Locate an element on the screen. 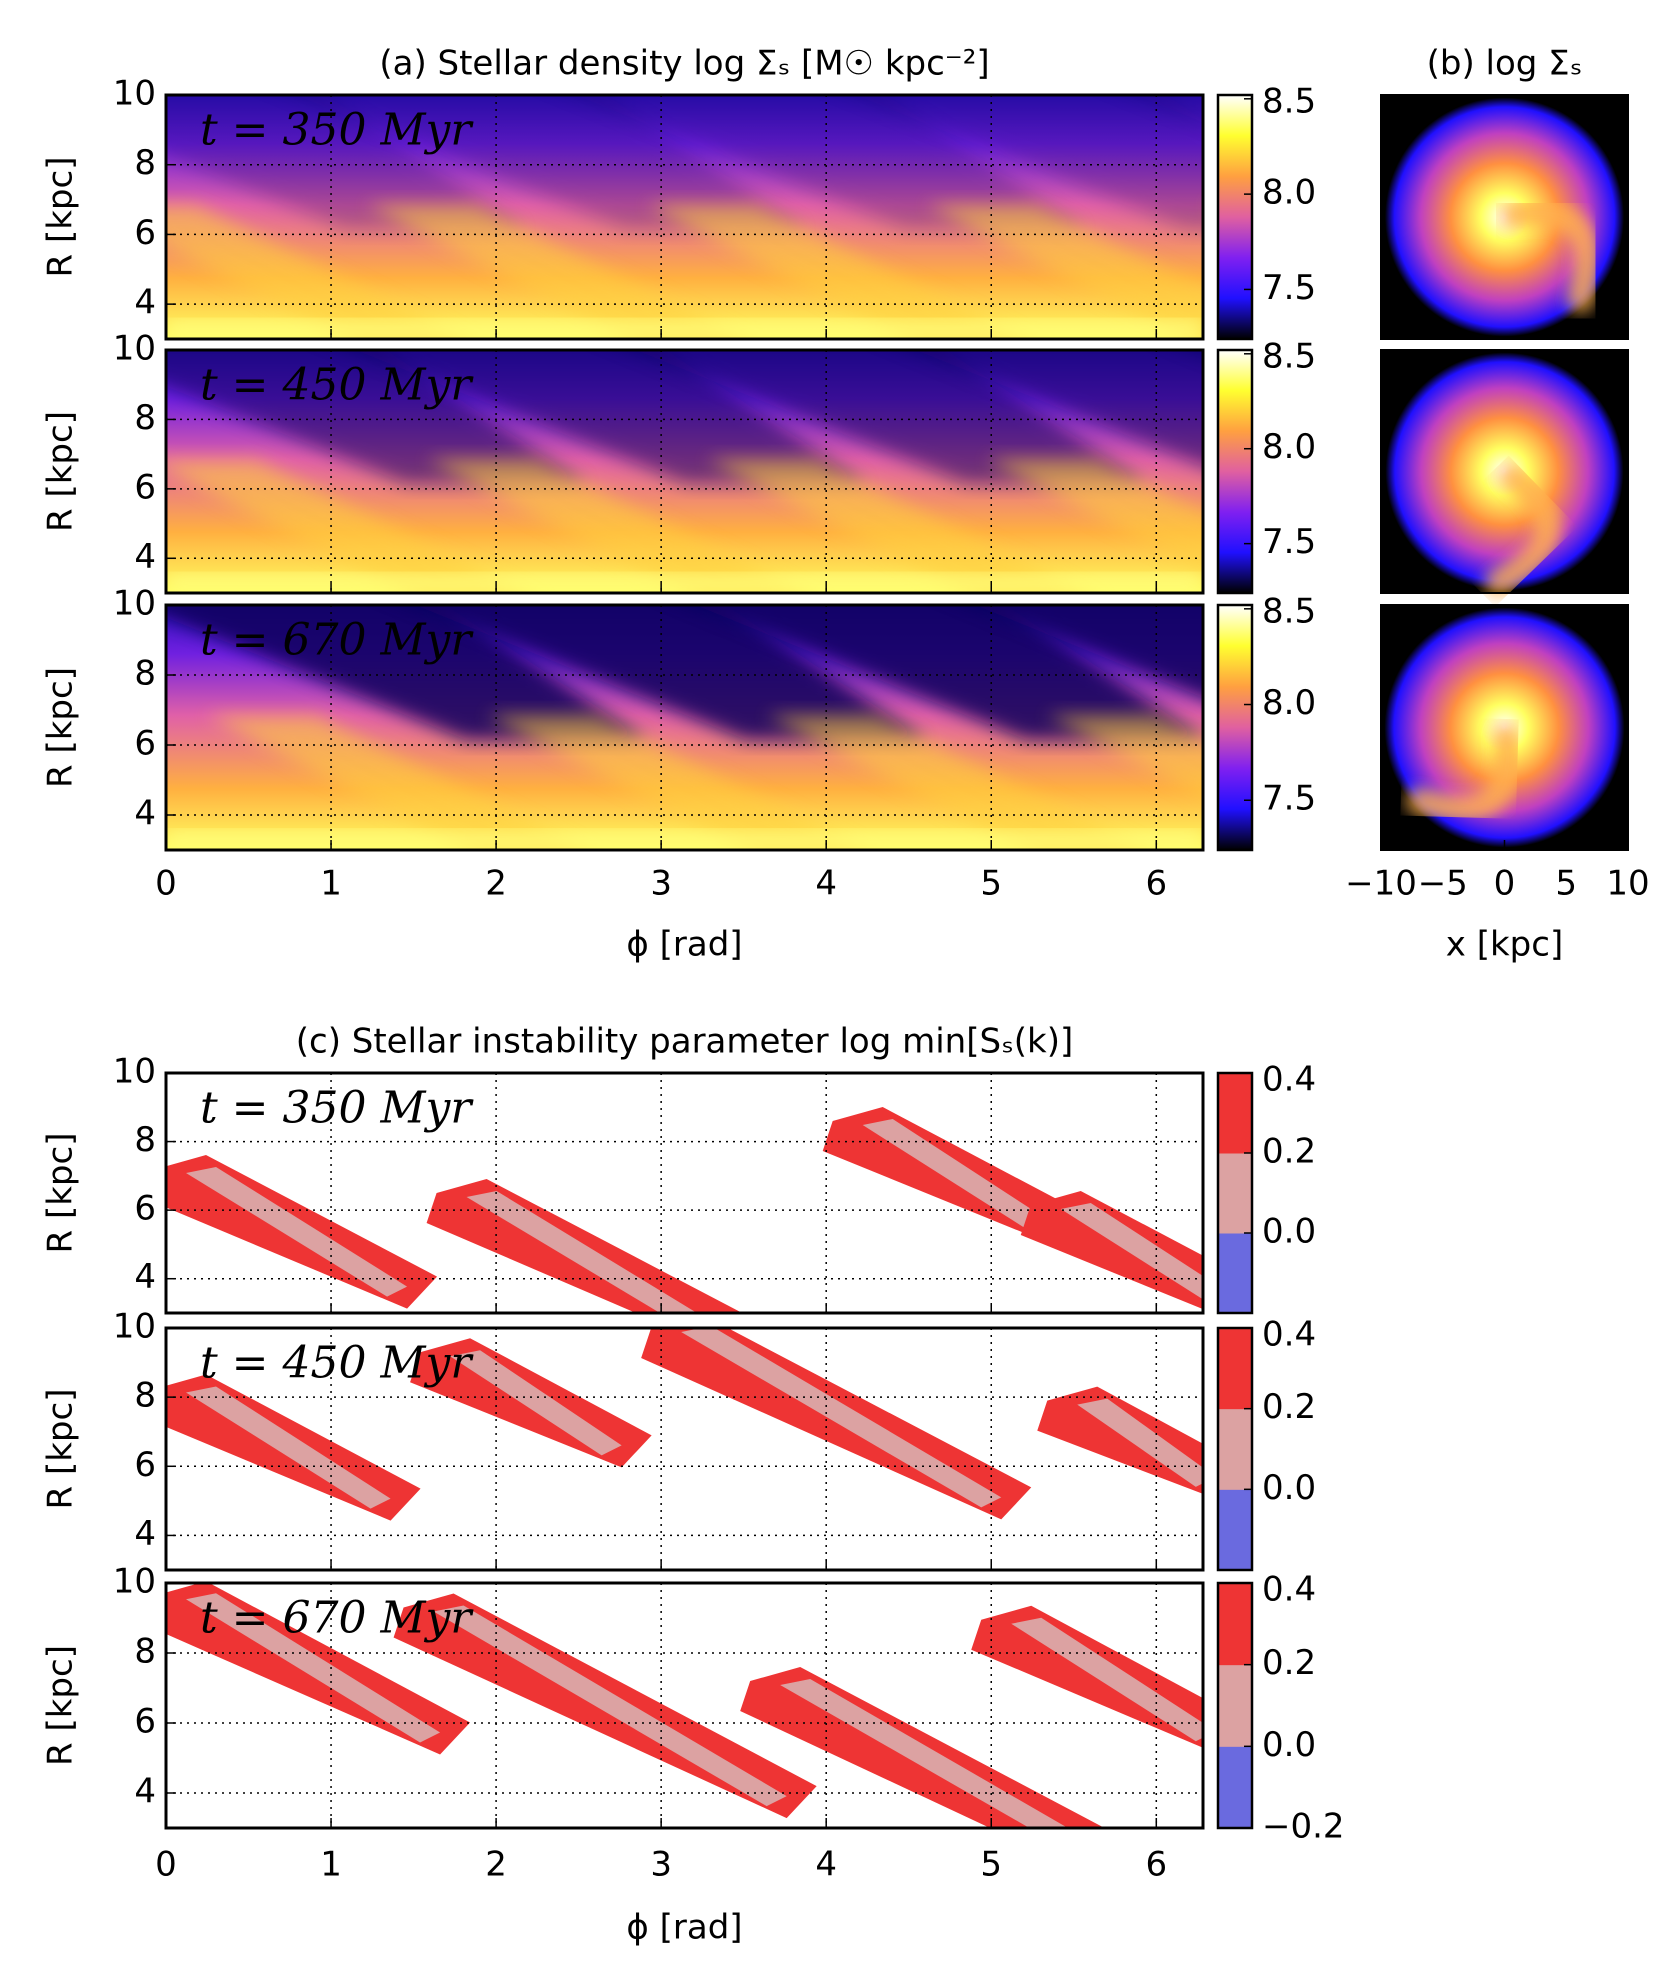 Image resolution: width=1675 pixels, height=1975 pixels. x-tick-label: −5 is located at coordinates (1443, 884).